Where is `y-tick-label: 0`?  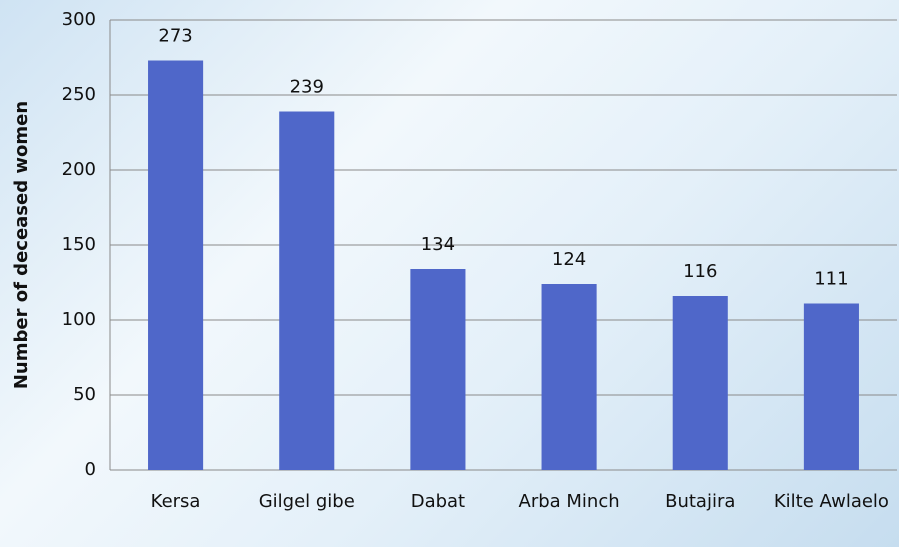 y-tick-label: 0 is located at coordinates (90, 469).